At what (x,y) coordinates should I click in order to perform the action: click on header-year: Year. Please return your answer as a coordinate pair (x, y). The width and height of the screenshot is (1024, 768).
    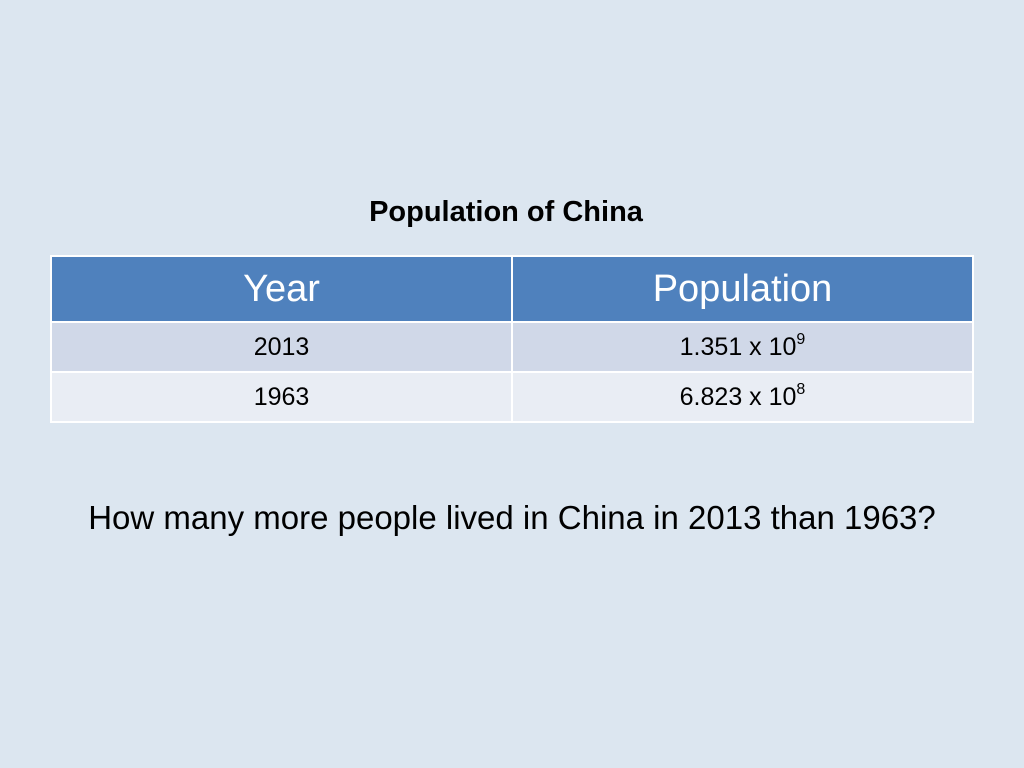
    Looking at the image, I should click on (281, 289).